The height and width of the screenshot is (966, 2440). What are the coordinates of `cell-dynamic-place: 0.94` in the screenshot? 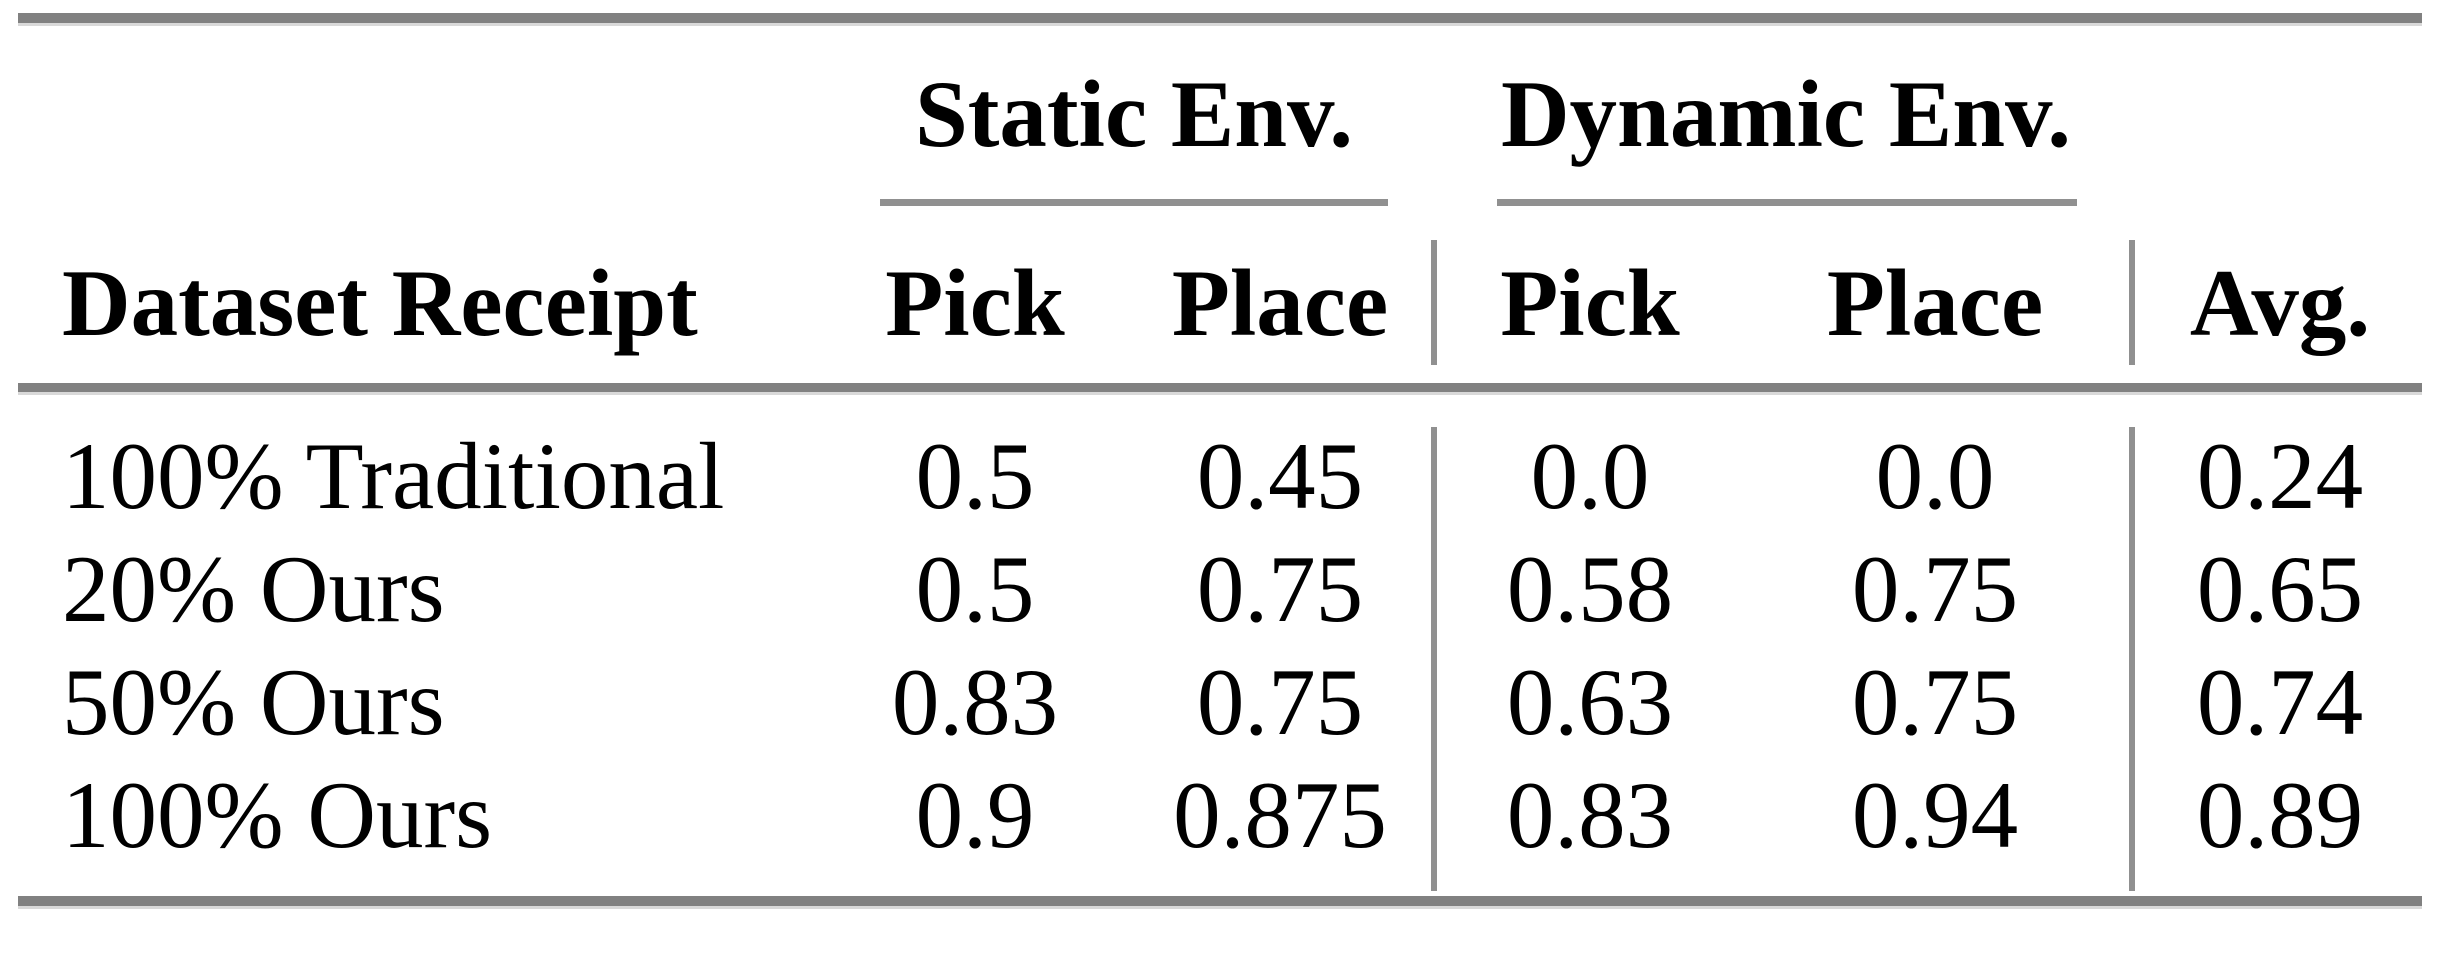 It's located at (1935, 815).